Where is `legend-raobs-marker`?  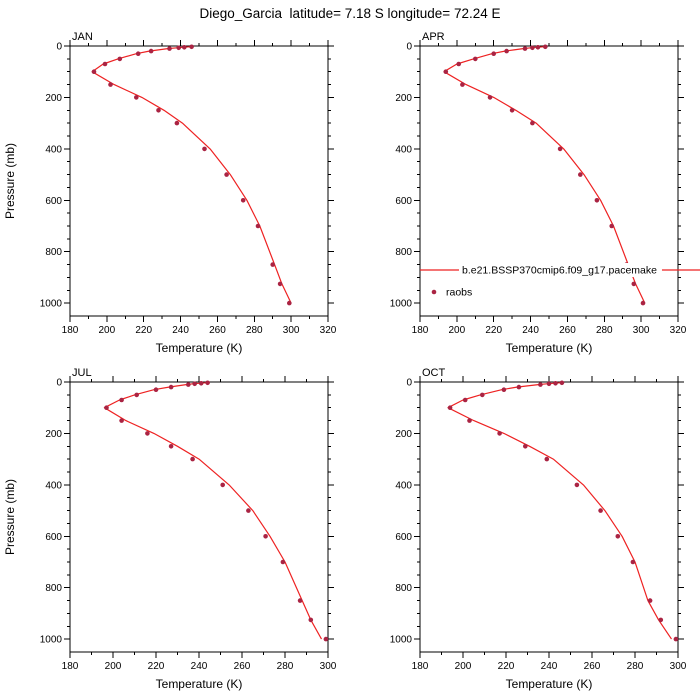 legend-raobs-marker is located at coordinates (434, 292).